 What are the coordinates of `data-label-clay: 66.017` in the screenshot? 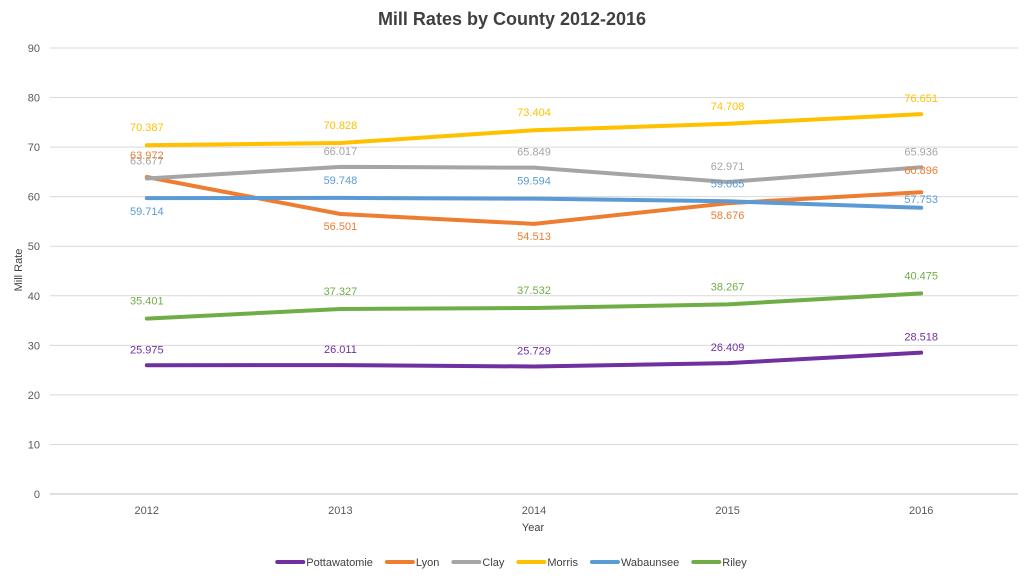 It's located at (341, 152).